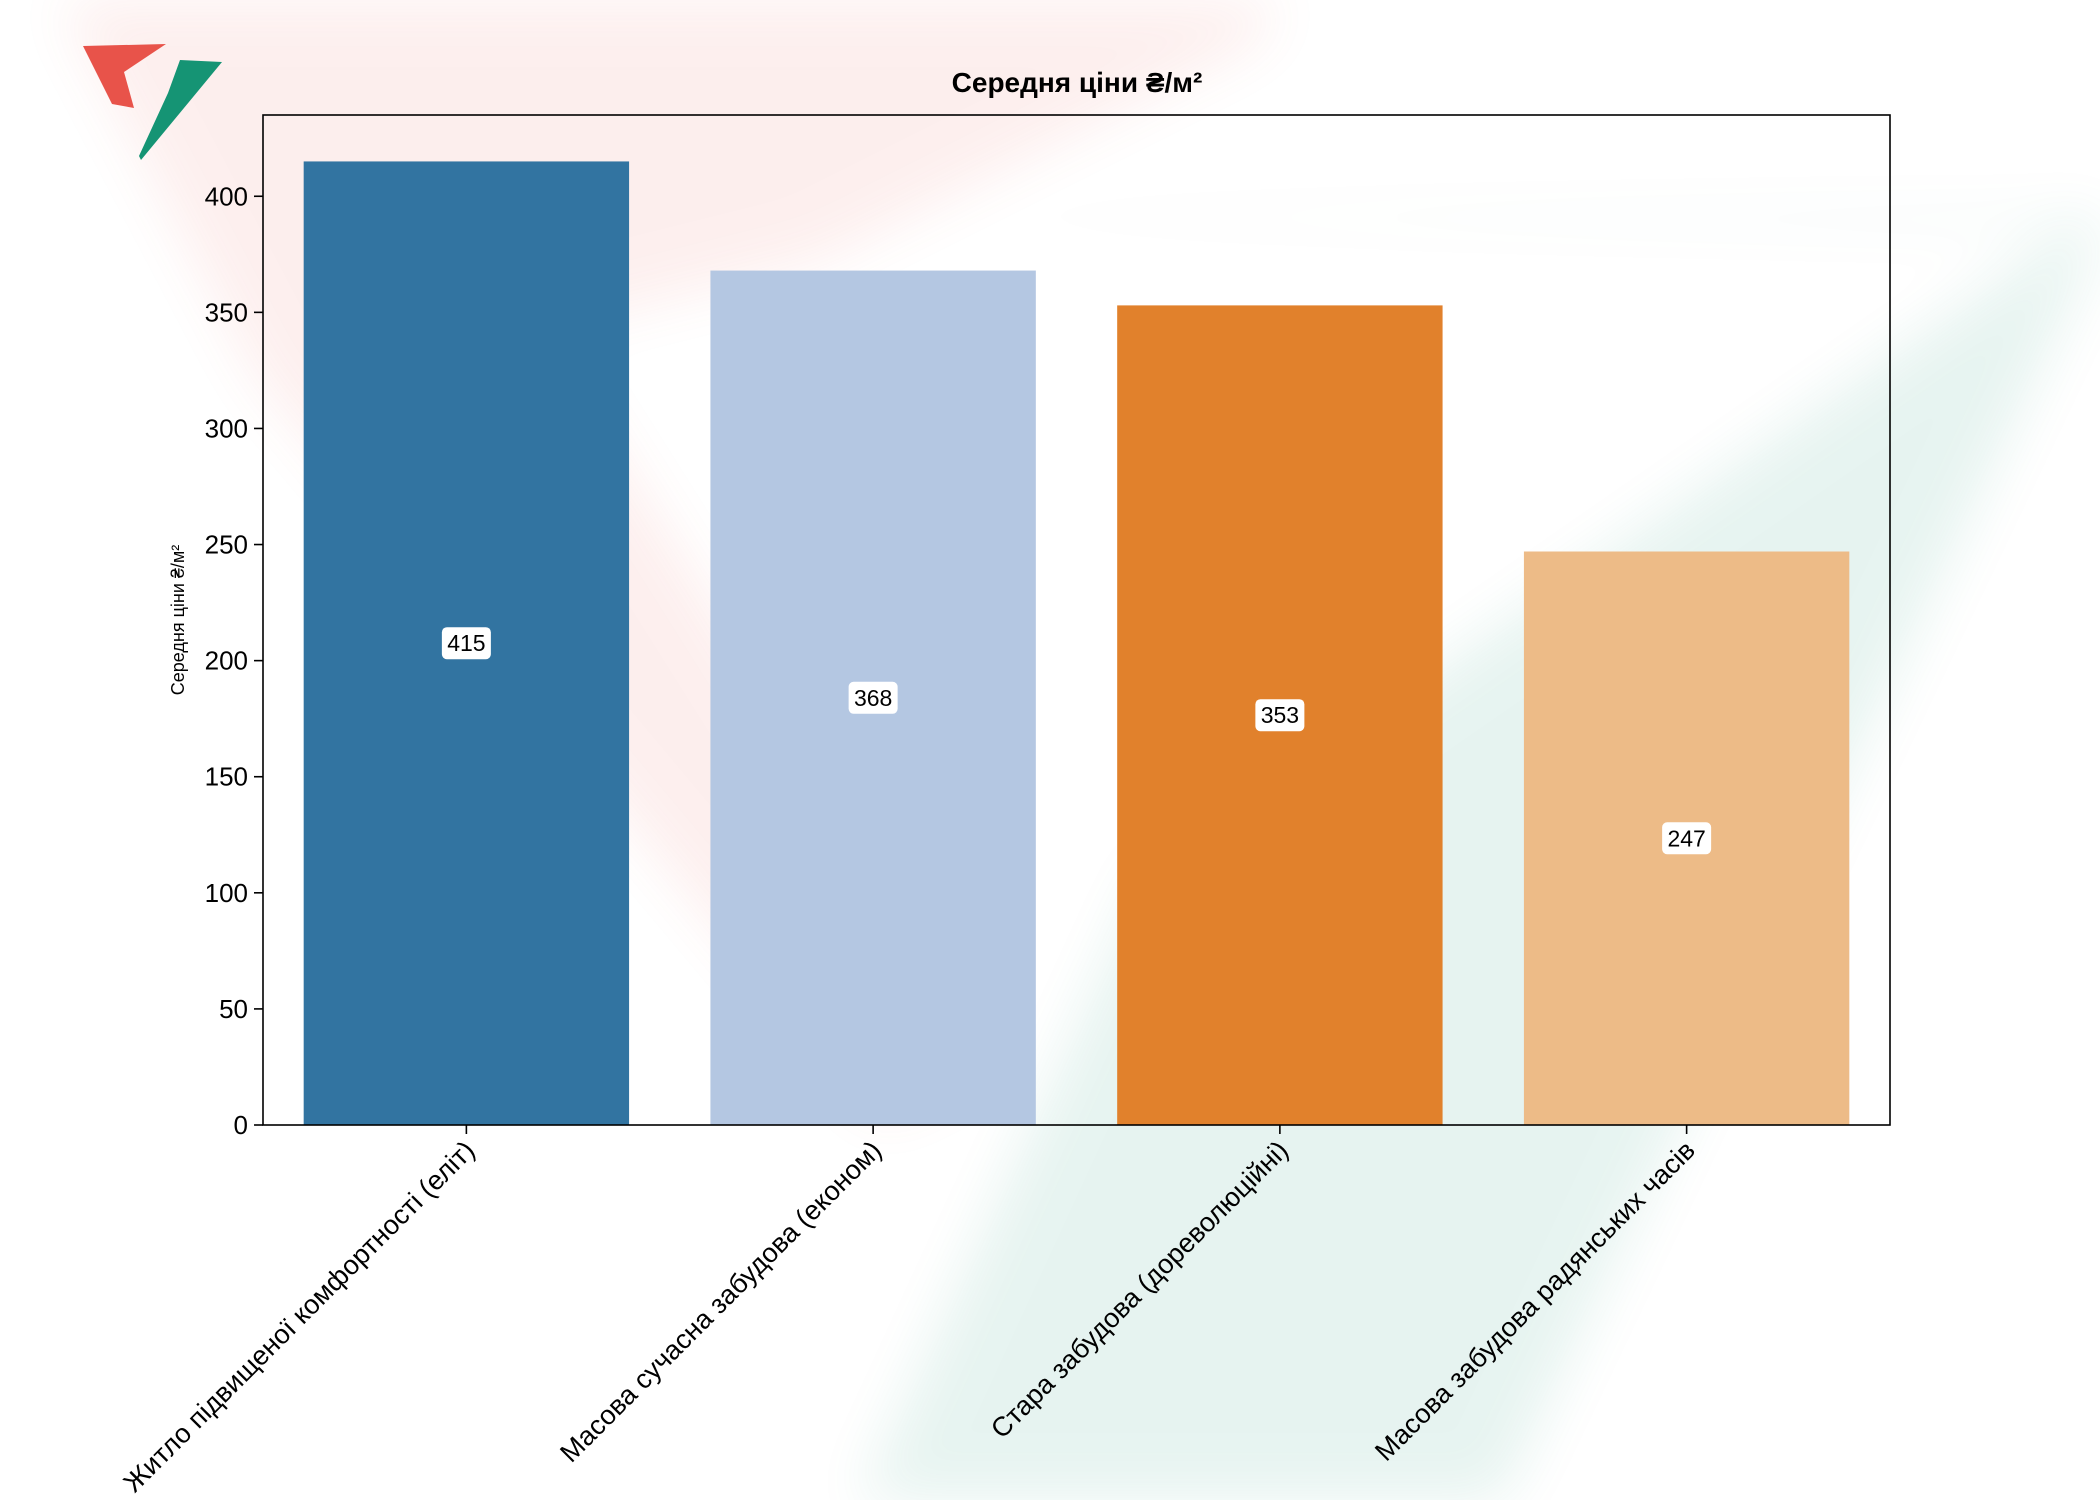 This screenshot has width=2100, height=1505. Describe the element at coordinates (226, 893) in the screenshot. I see `y-tick-label: 100` at that location.